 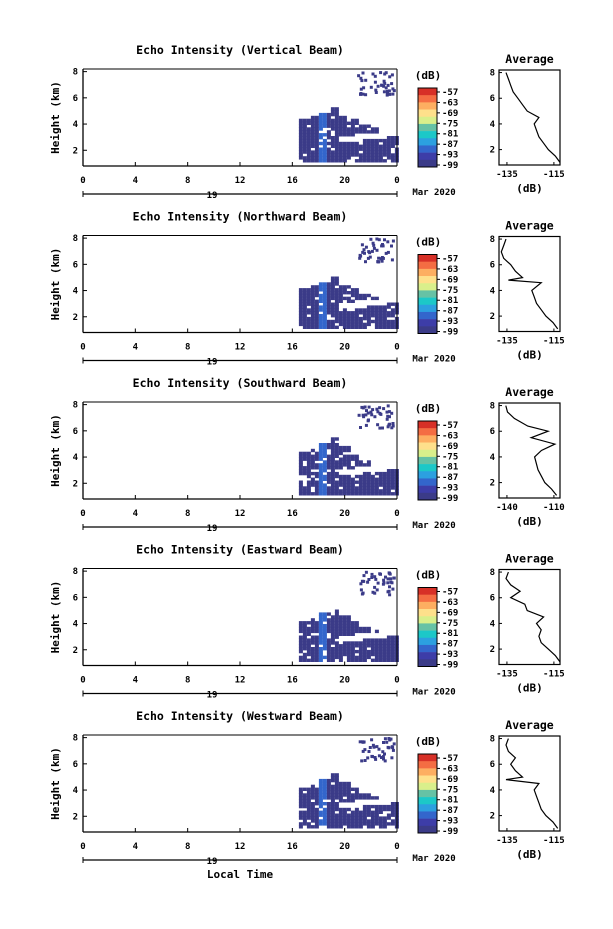 What do you see at coordinates (428, 408) in the screenshot?
I see `colorbar-unit: (dB)` at bounding box center [428, 408].